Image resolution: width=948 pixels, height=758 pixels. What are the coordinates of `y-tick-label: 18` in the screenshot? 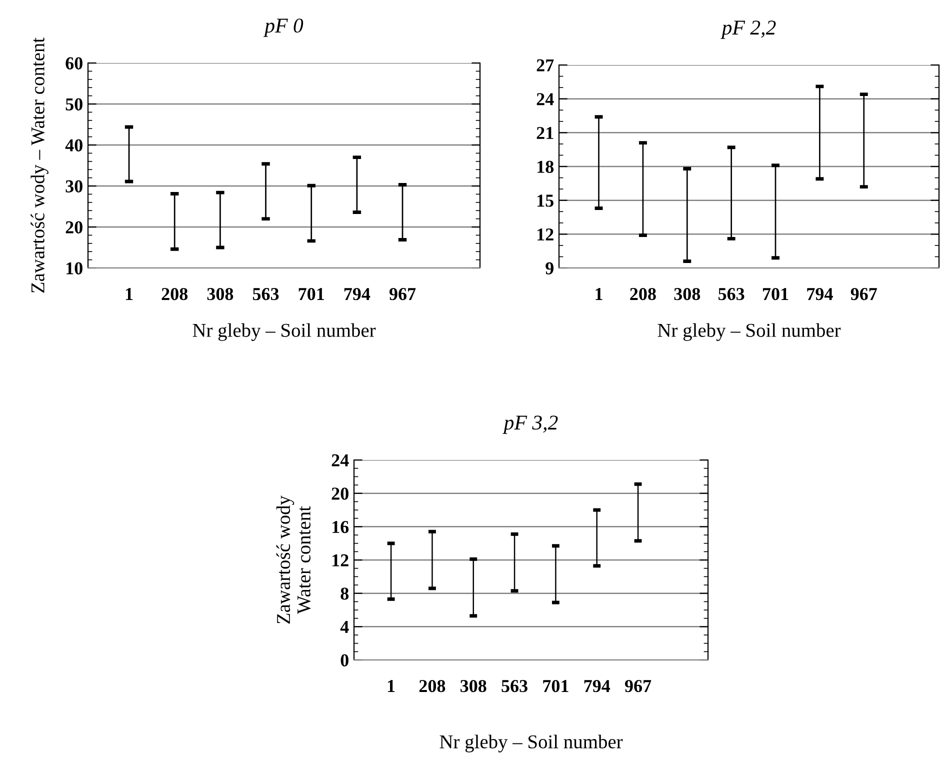 It's located at (546, 166).